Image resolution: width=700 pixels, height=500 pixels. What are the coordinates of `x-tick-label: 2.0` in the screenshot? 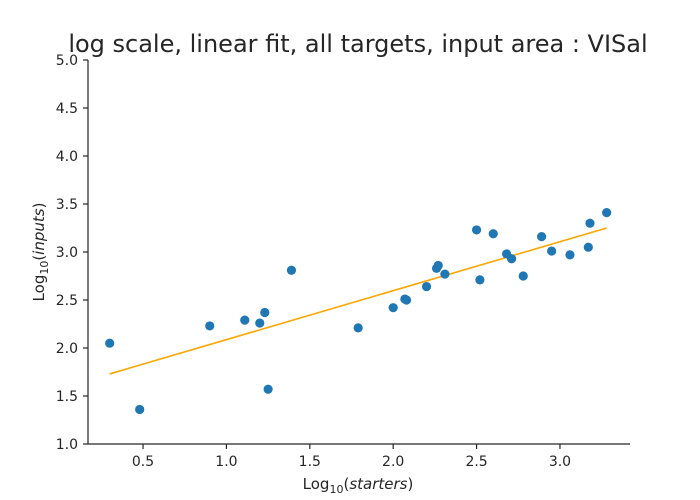 It's located at (393, 462).